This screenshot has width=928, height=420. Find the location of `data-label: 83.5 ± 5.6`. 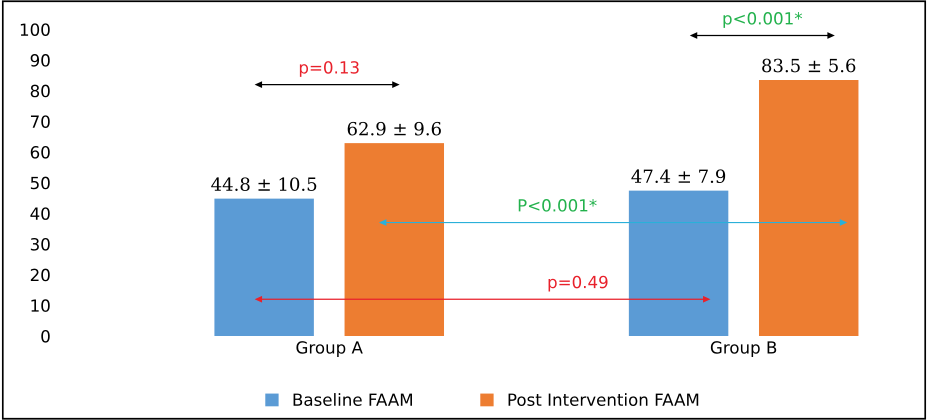

data-label: 83.5 ± 5.6 is located at coordinates (809, 65).